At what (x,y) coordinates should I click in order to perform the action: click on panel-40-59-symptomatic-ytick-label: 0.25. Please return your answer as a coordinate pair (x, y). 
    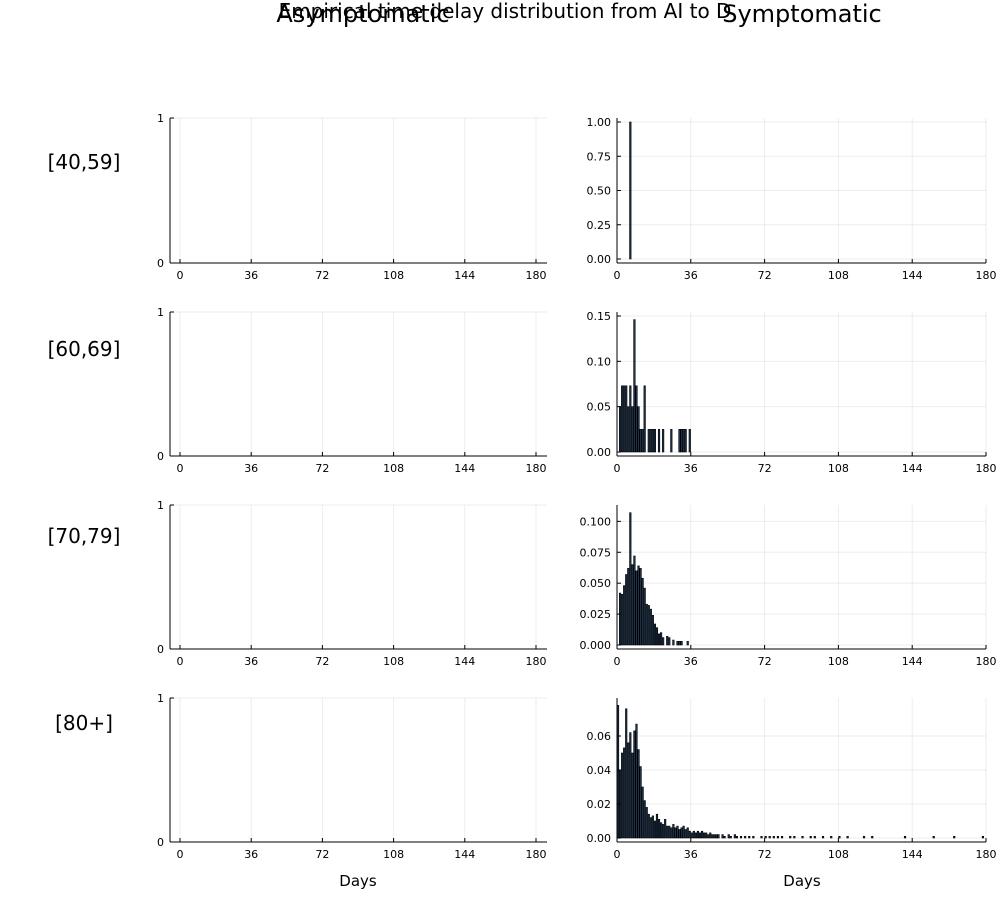
    Looking at the image, I should click on (599, 225).